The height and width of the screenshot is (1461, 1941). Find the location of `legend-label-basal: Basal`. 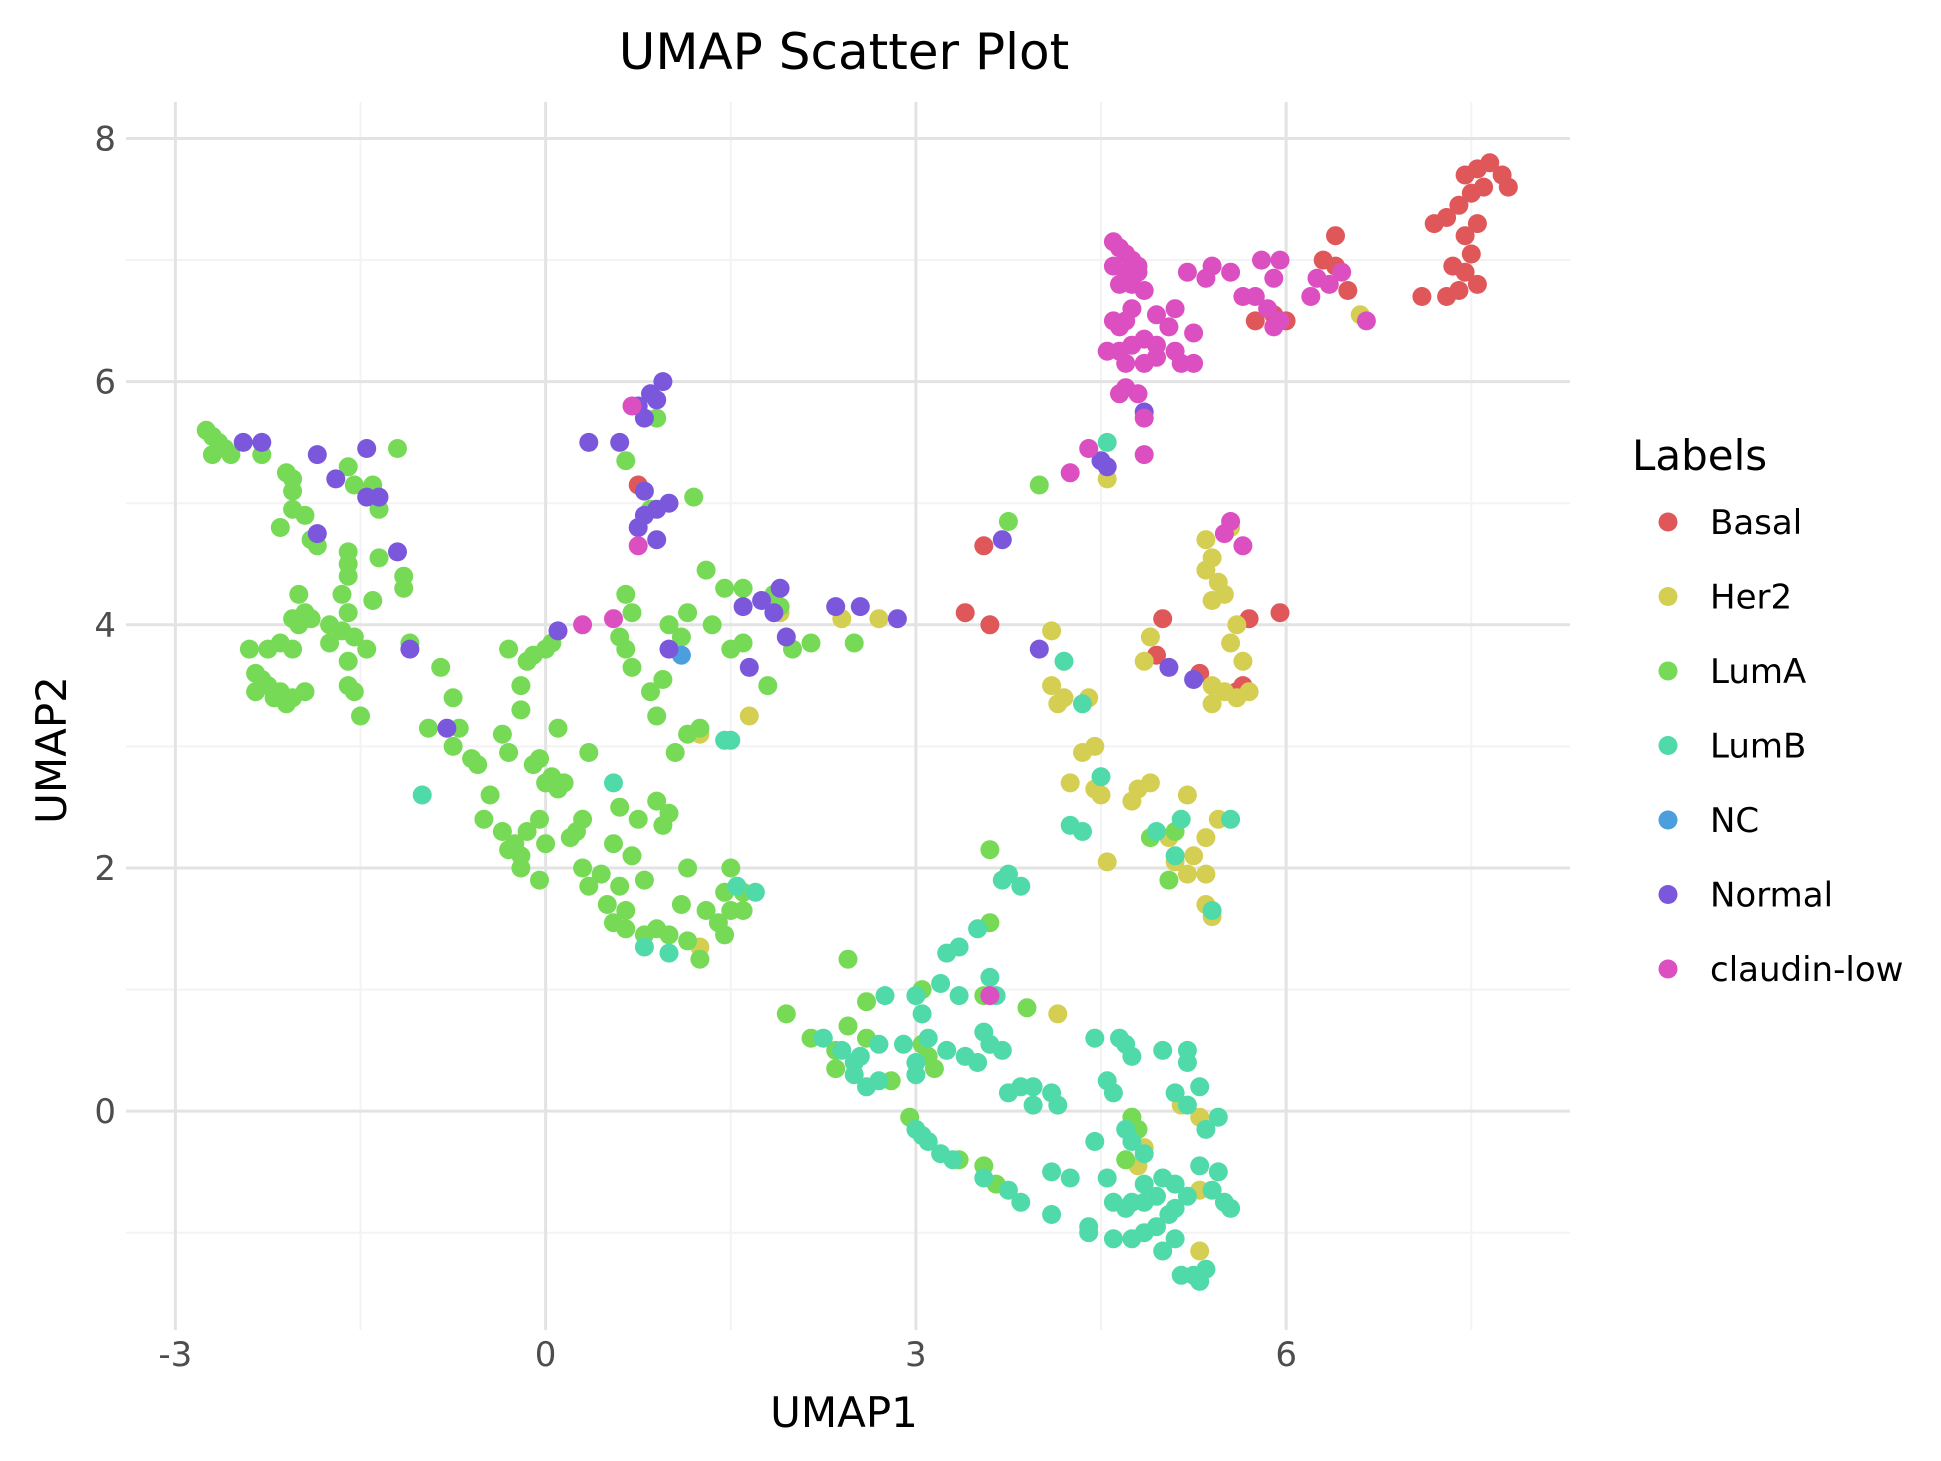

legend-label-basal: Basal is located at coordinates (1756, 523).